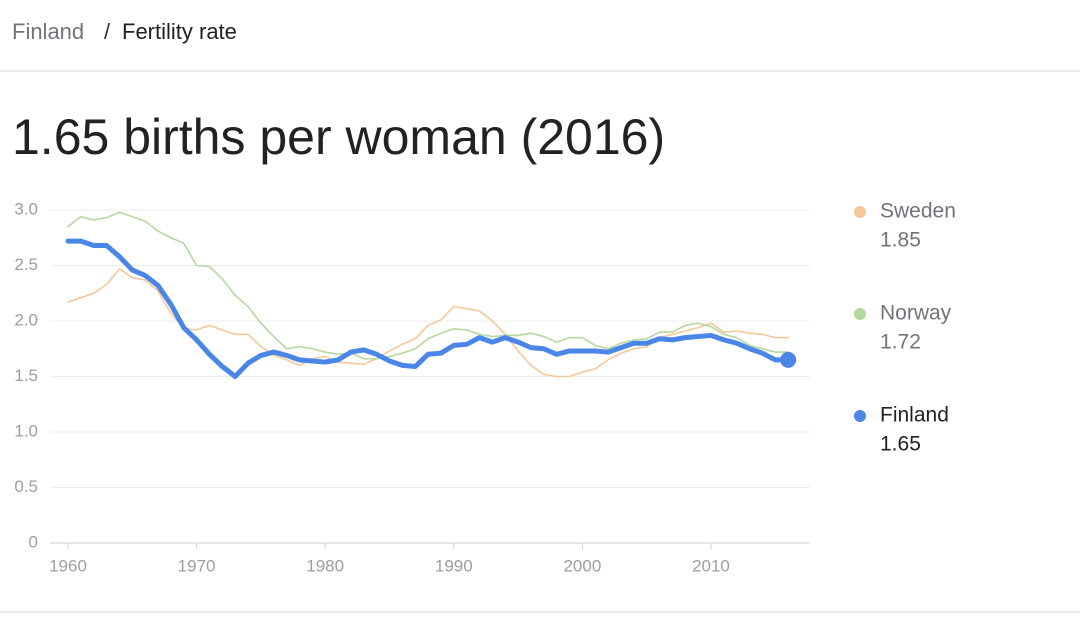  I want to click on x-tick-label: 1980, so click(325, 565).